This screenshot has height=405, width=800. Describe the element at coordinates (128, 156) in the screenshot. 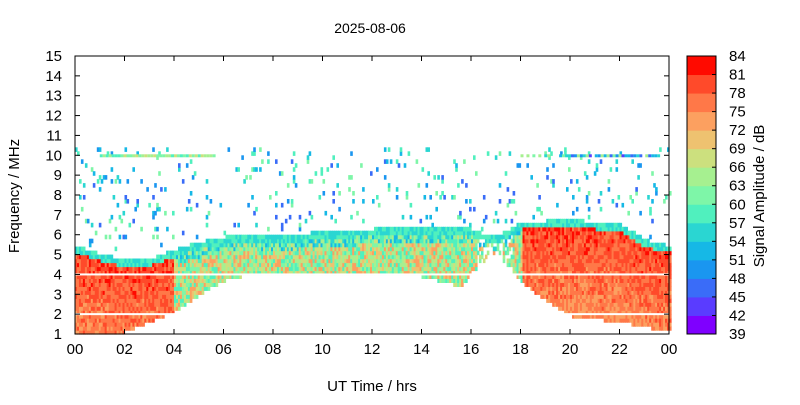

I see `band-mark` at that location.